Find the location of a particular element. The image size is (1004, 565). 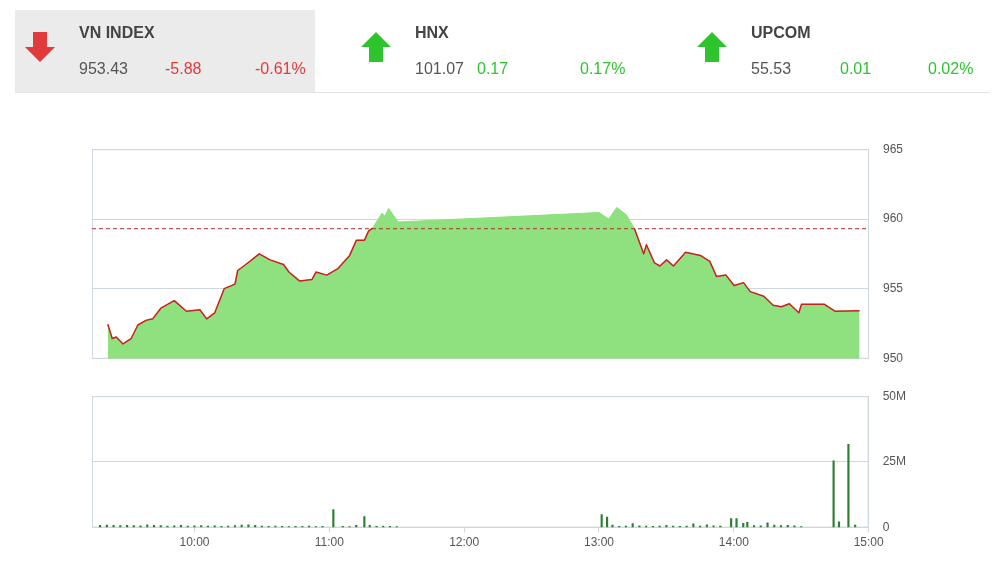

y-tick-label: 0 is located at coordinates (886, 526).